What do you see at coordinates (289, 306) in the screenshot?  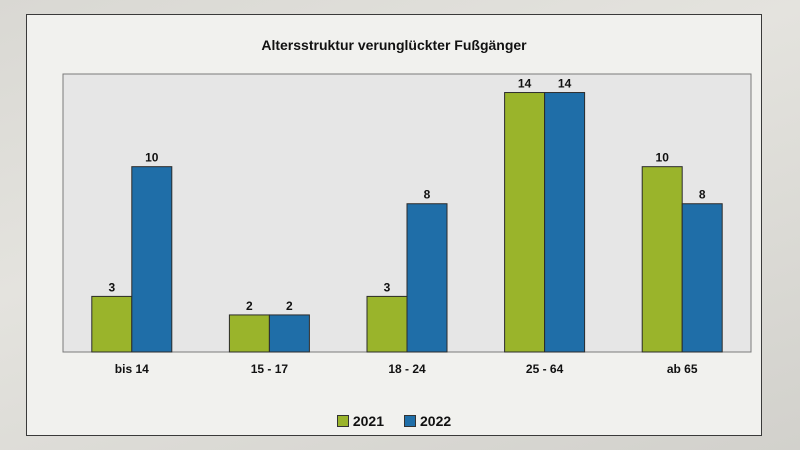 I see `data-label-2022-1: 2` at bounding box center [289, 306].